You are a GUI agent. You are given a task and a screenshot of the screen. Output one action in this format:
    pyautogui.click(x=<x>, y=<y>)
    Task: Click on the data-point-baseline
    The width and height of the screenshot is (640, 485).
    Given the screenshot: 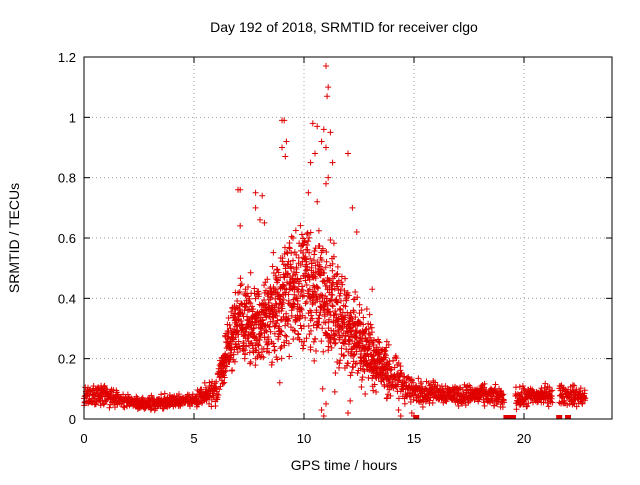 What is the action you would take?
    pyautogui.click(x=513, y=417)
    